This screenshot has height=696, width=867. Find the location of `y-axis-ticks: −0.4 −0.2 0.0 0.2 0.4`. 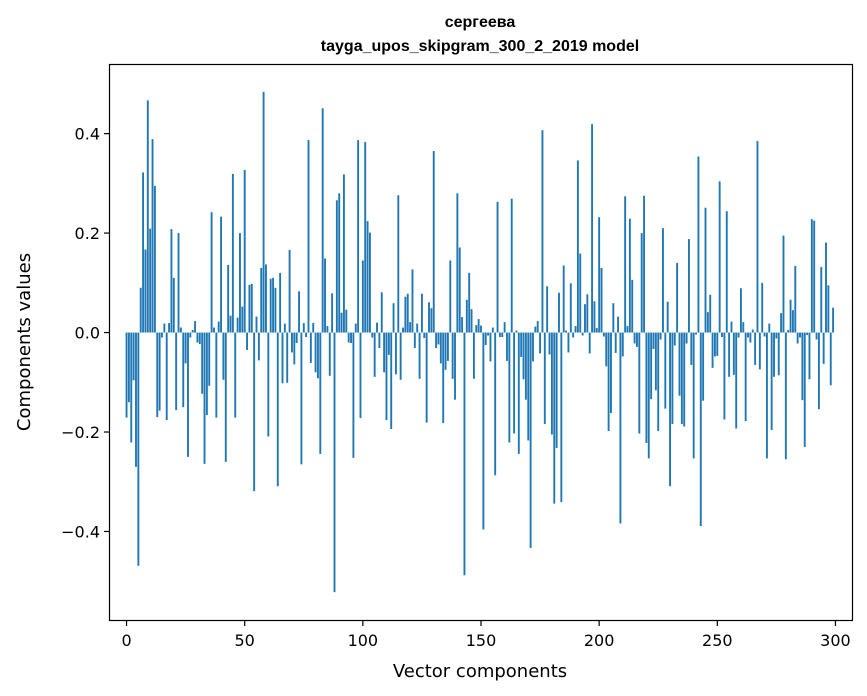

y-axis-ticks: −0.4 −0.2 0.0 0.2 0.4 is located at coordinates (85, 333).